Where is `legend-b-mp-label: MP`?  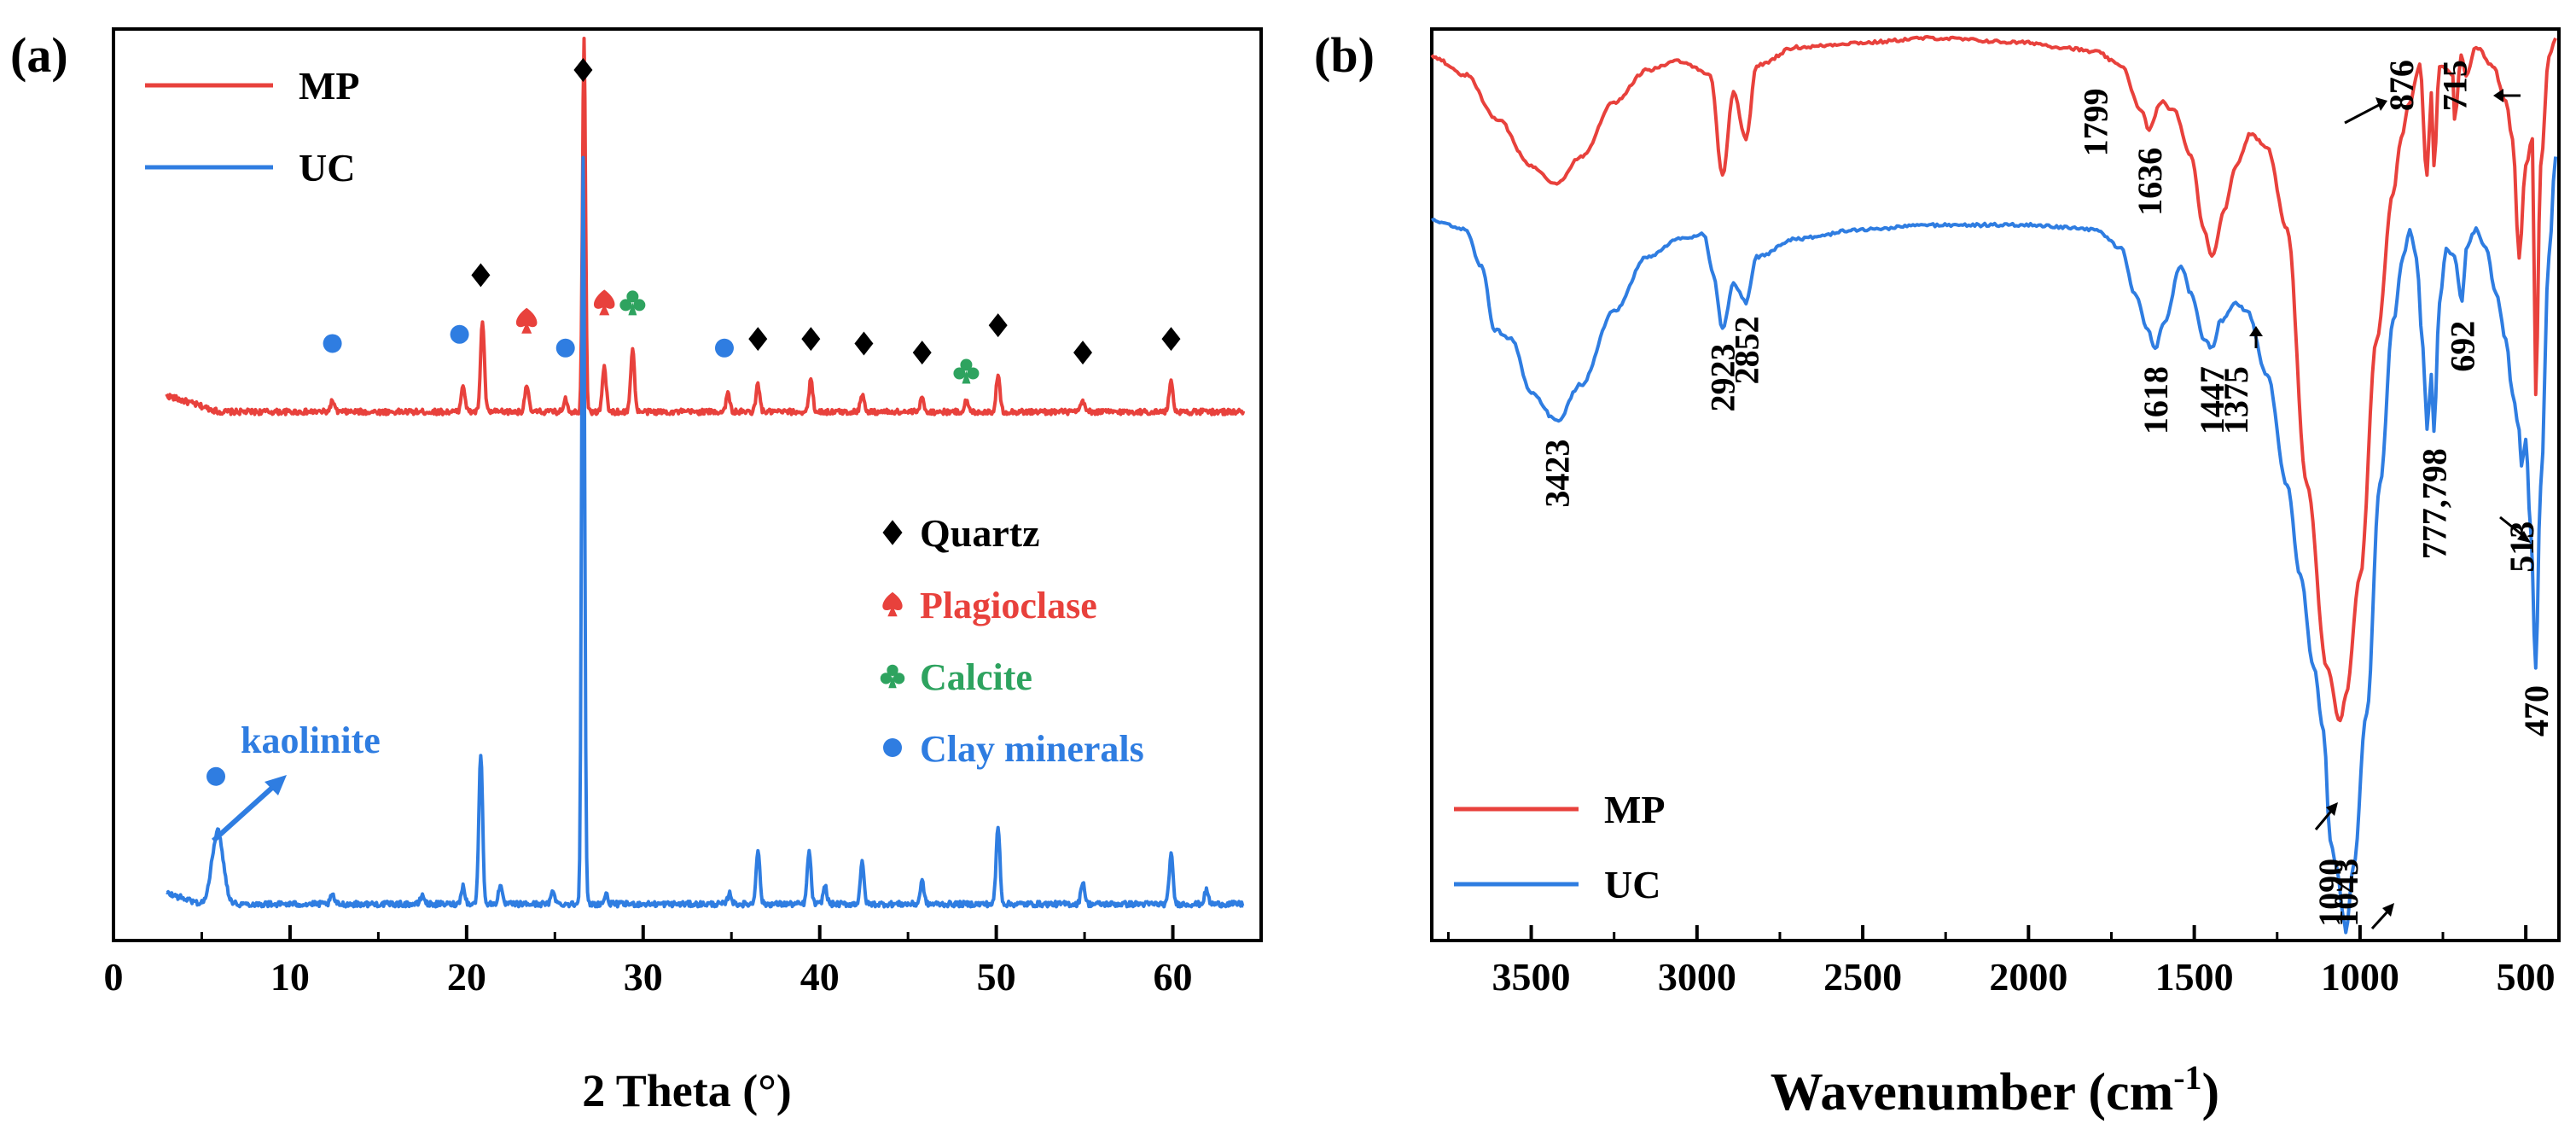
legend-b-mp-label: MP is located at coordinates (1635, 809).